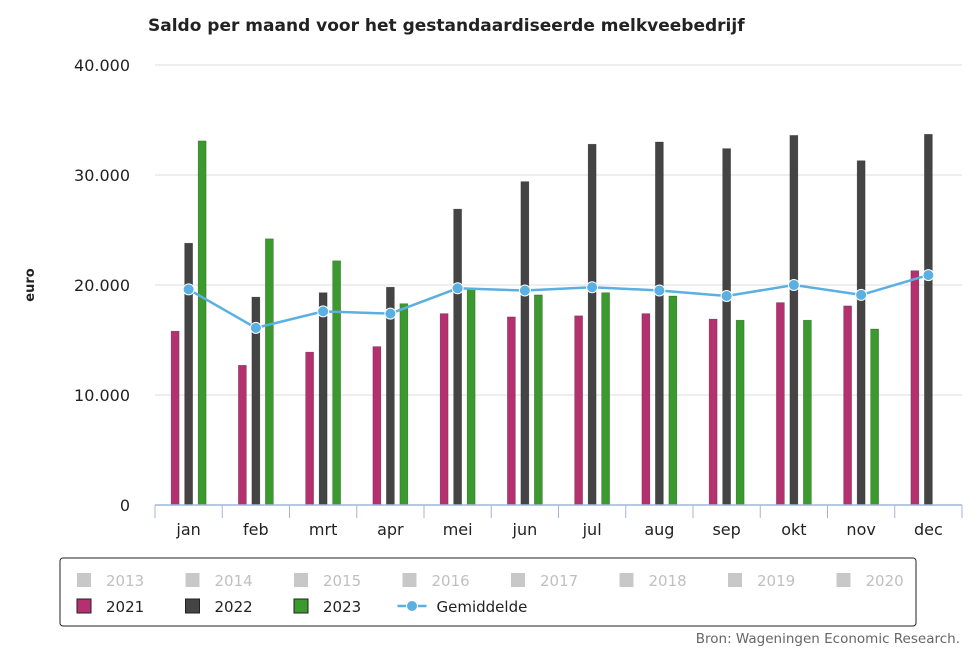 This screenshot has height=652, width=978. Describe the element at coordinates (793, 285) in the screenshot. I see `average-point-okt` at that location.